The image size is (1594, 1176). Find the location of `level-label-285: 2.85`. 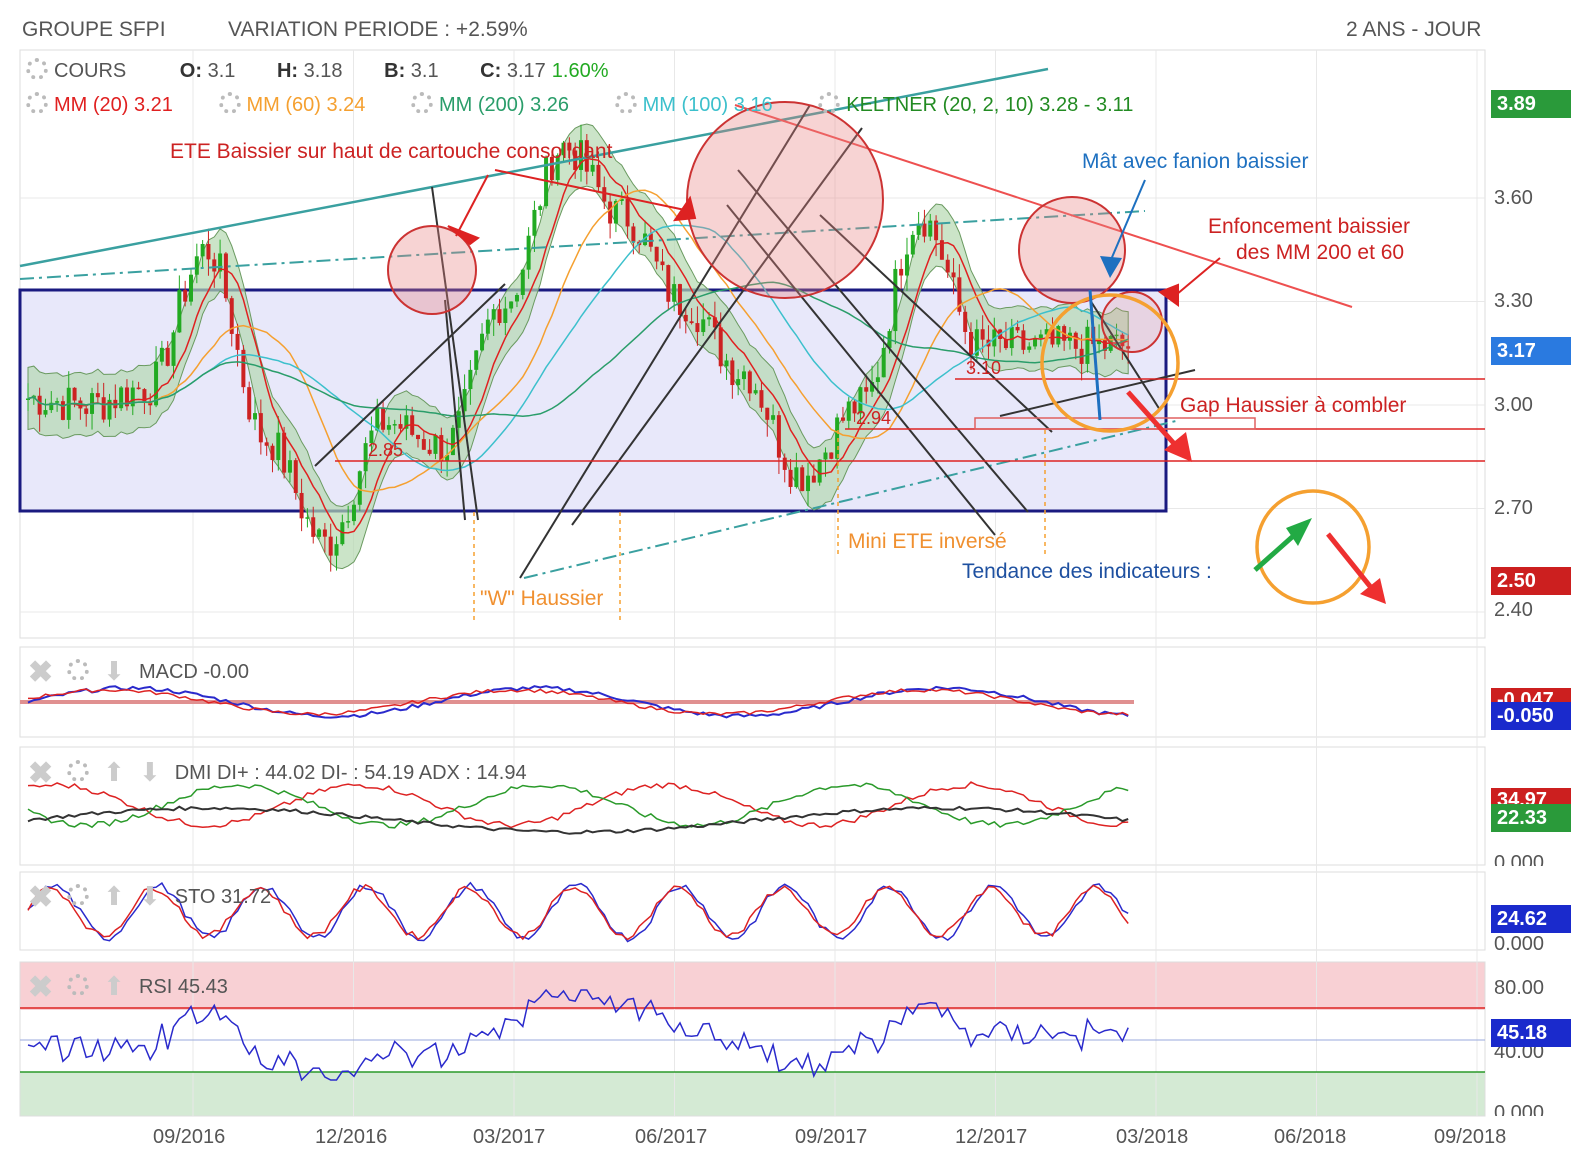

level-label-285: 2.85 is located at coordinates (385, 450).